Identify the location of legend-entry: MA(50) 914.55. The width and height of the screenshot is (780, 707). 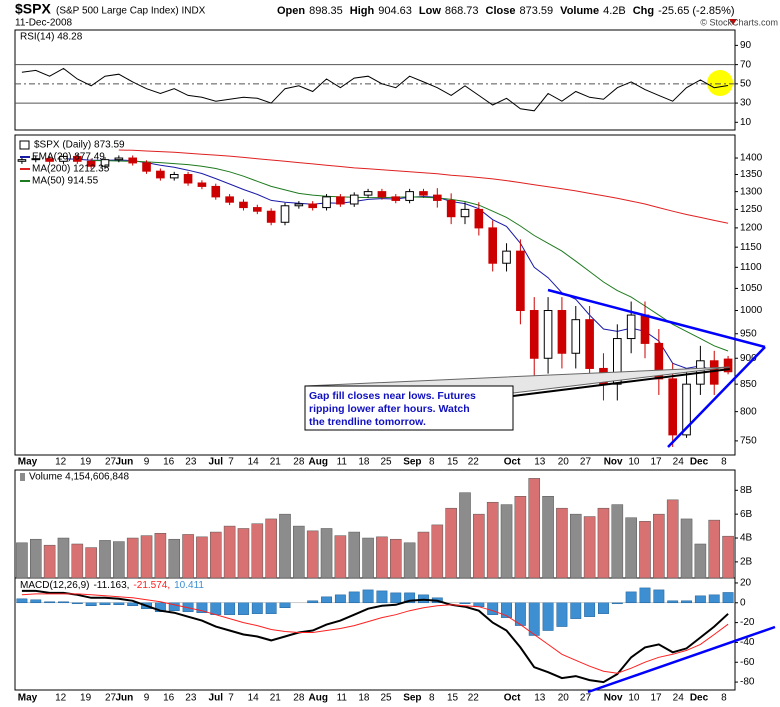
(65, 181).